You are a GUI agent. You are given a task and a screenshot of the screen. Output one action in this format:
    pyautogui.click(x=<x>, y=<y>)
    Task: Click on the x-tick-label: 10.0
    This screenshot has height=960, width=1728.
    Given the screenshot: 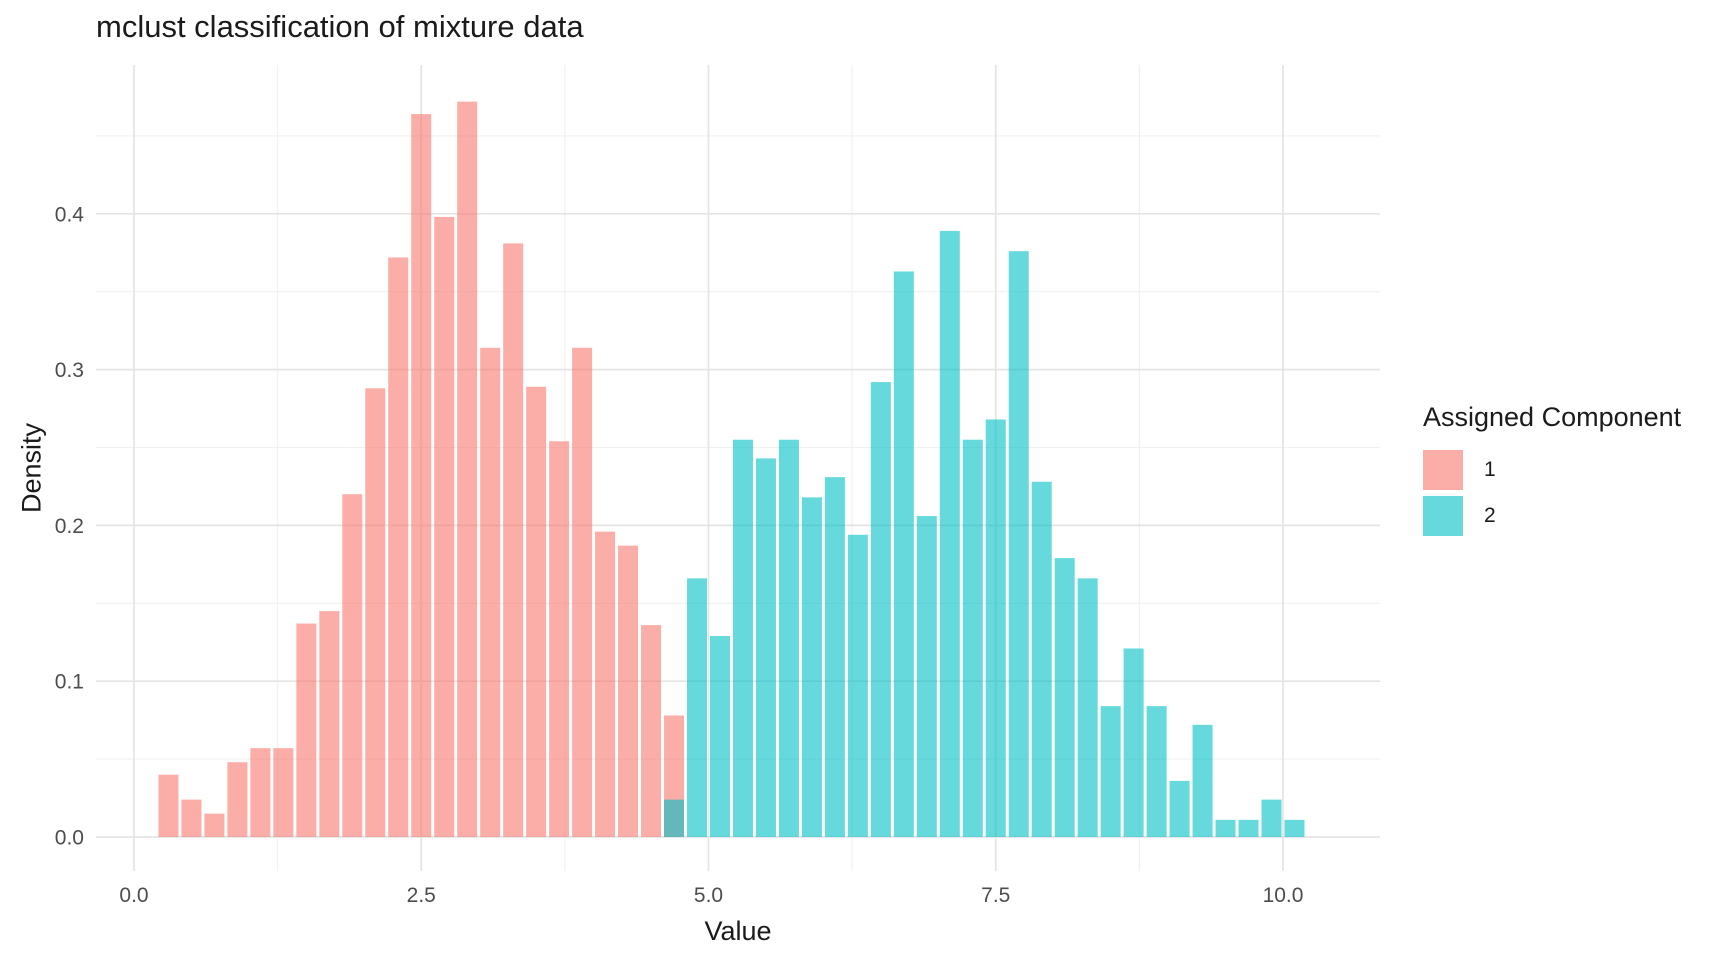 What is the action you would take?
    pyautogui.click(x=1283, y=895)
    